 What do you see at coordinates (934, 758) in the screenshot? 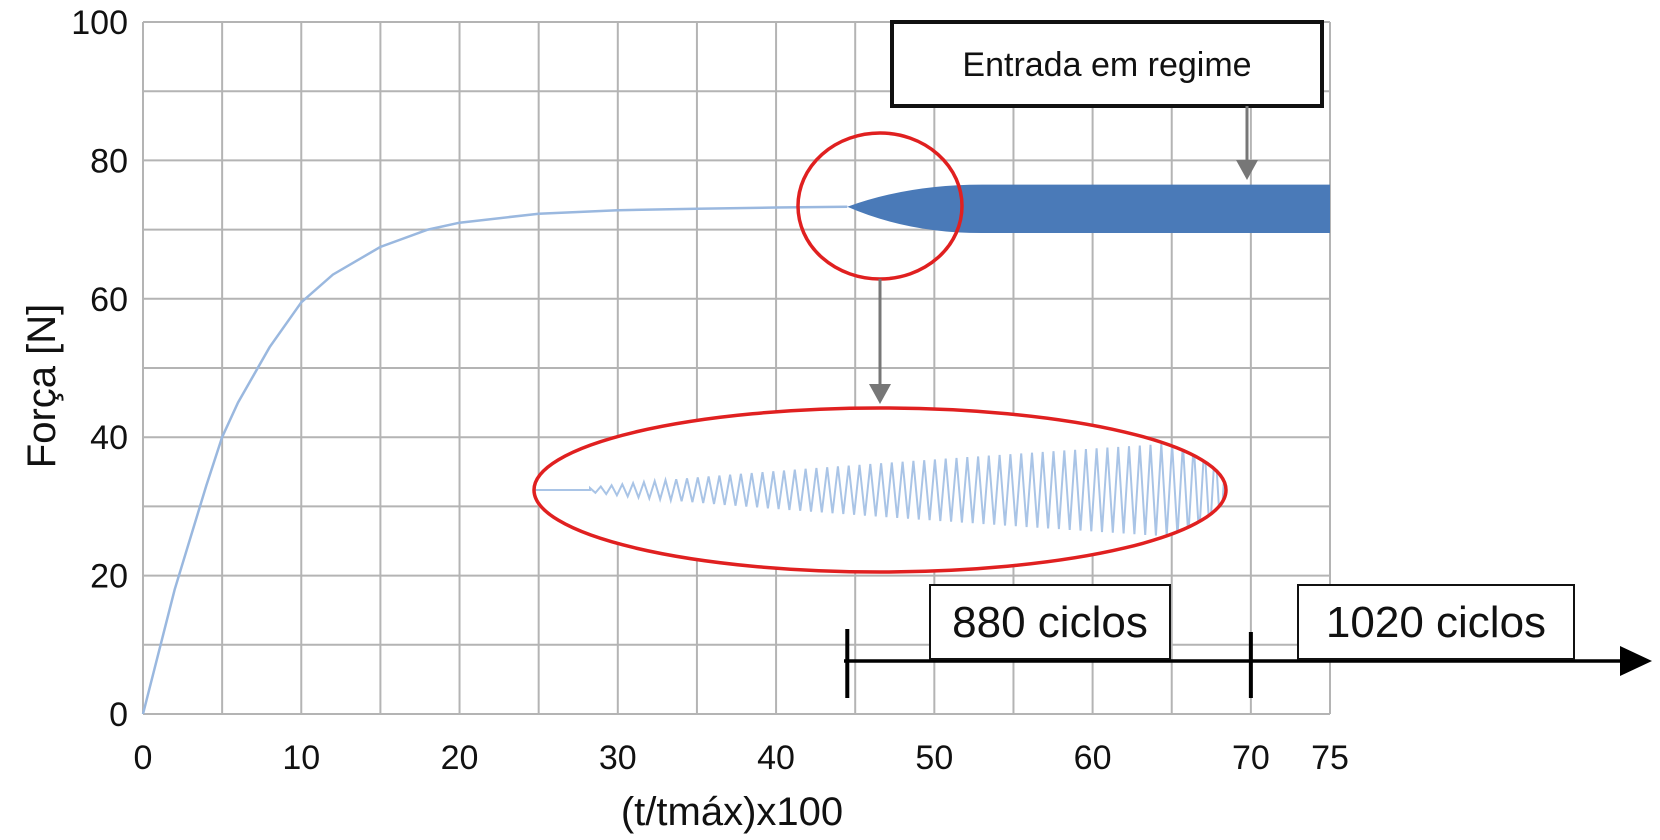
I see `x-tick-label: 50` at bounding box center [934, 758].